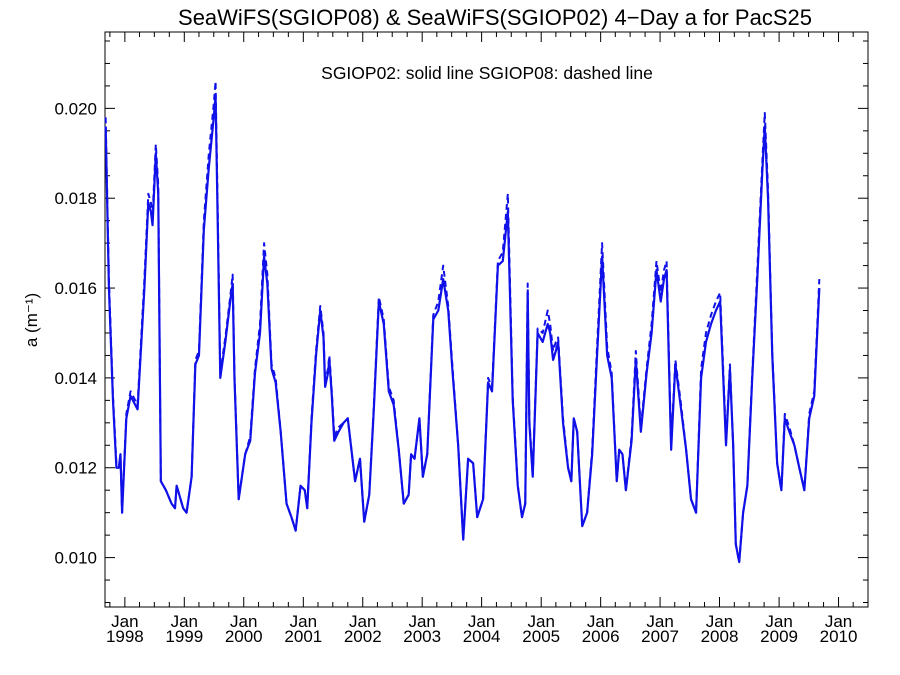  Describe the element at coordinates (31, 320) in the screenshot. I see `y-axis-label: a (m⁻¹)` at that location.